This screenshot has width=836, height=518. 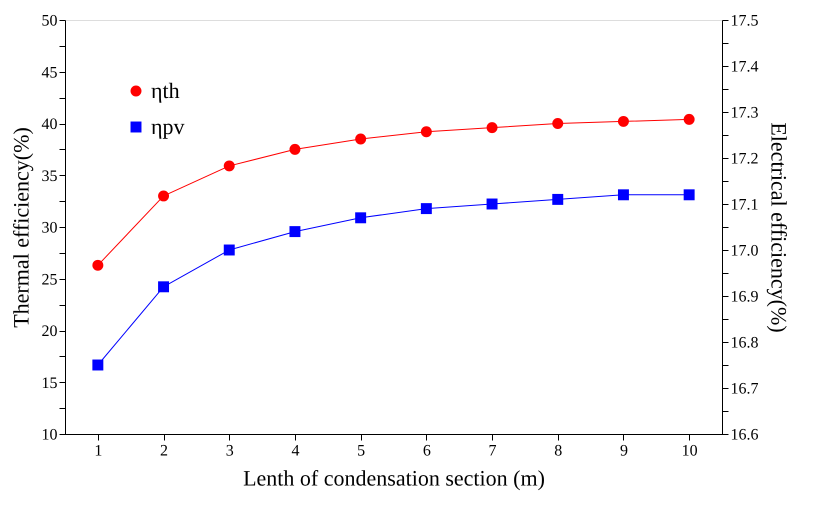 I want to click on x-tick-label: 4, so click(x=295, y=451).